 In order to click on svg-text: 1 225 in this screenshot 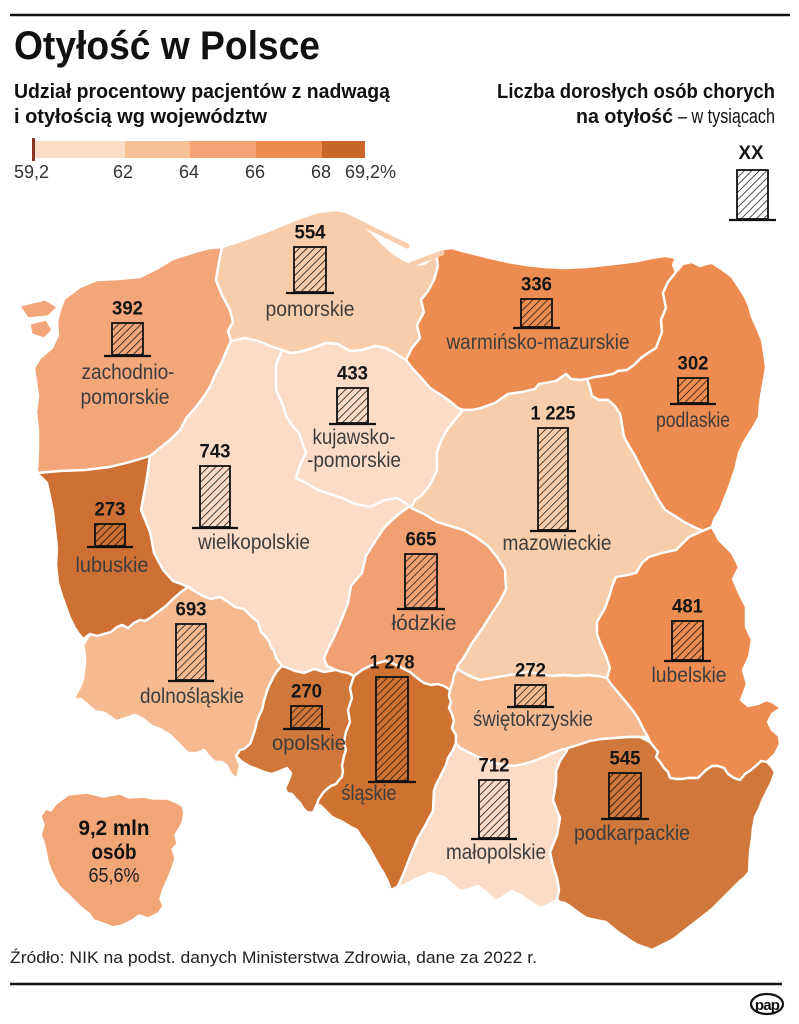, I will do `click(553, 414)`.